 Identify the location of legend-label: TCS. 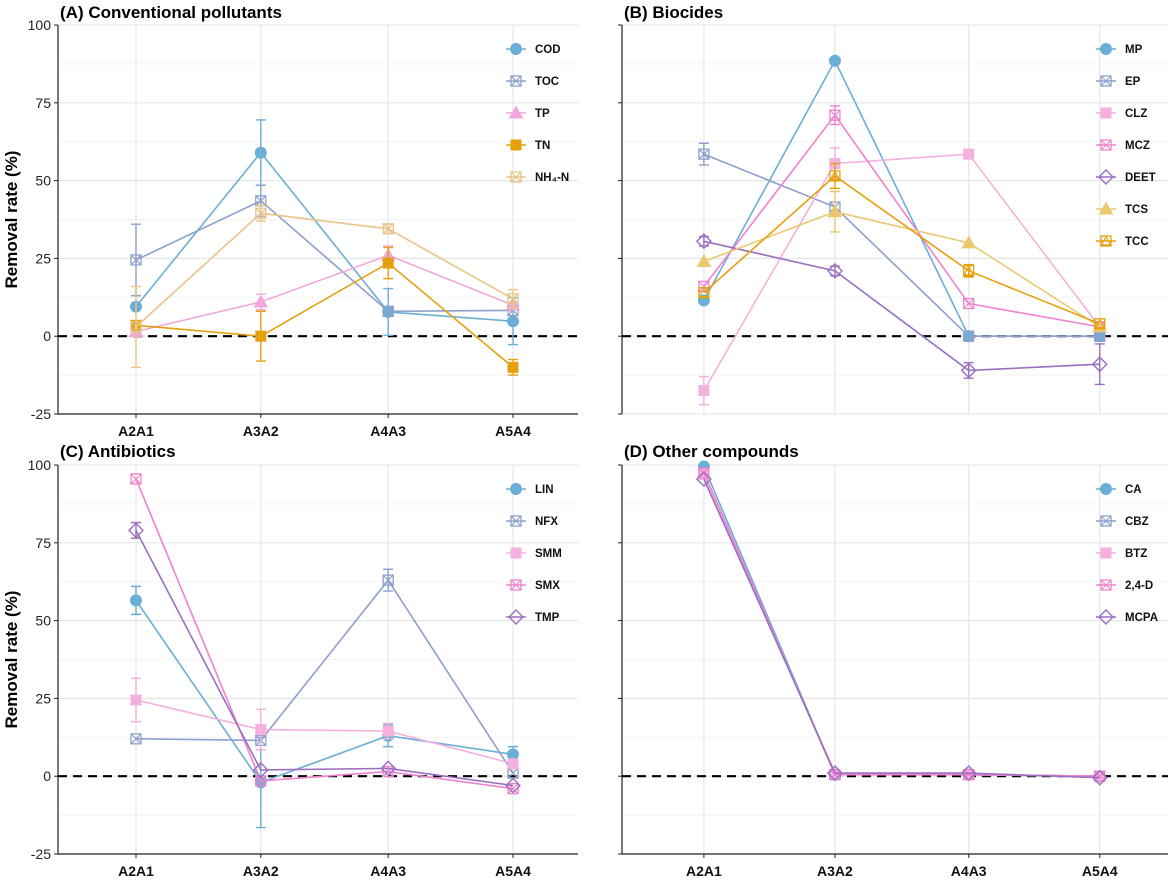
(1136, 210).